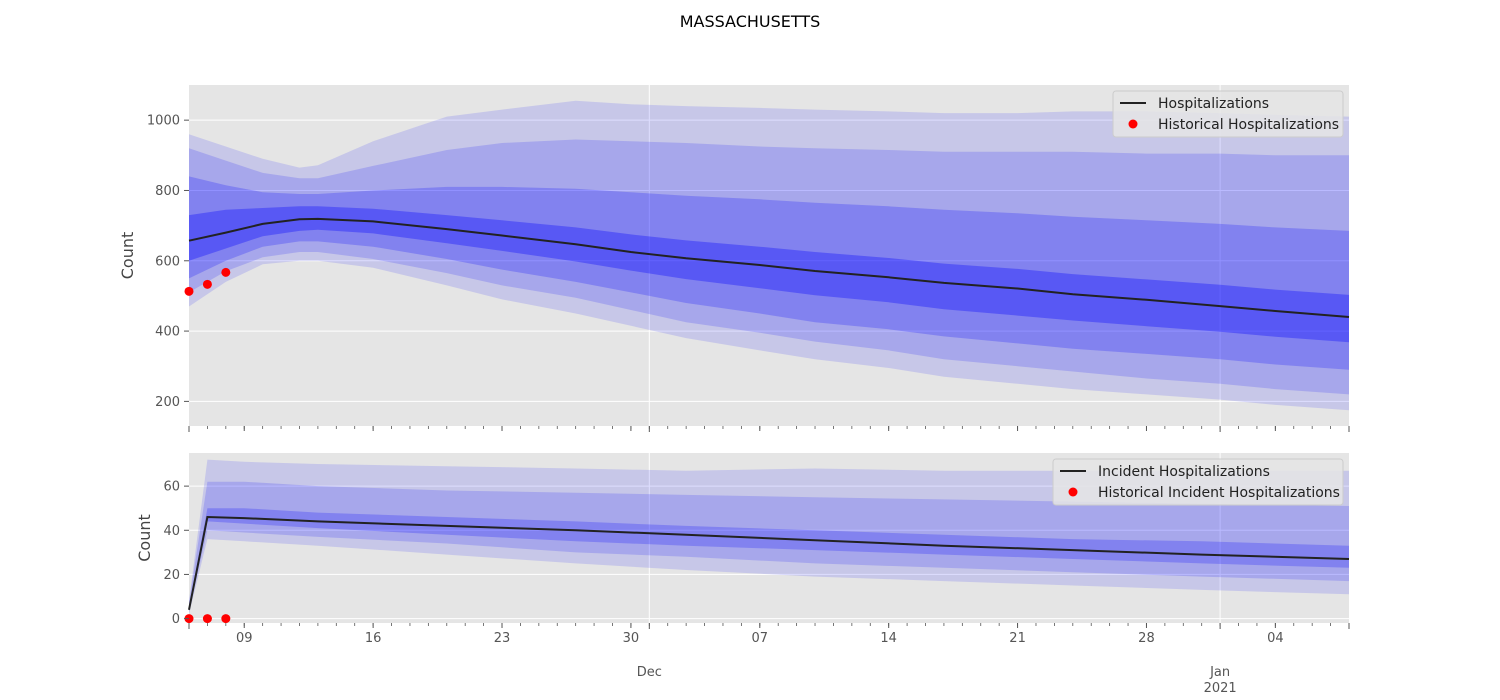  Describe the element at coordinates (1220, 688) in the screenshot. I see `x-year-label: 2021` at that location.